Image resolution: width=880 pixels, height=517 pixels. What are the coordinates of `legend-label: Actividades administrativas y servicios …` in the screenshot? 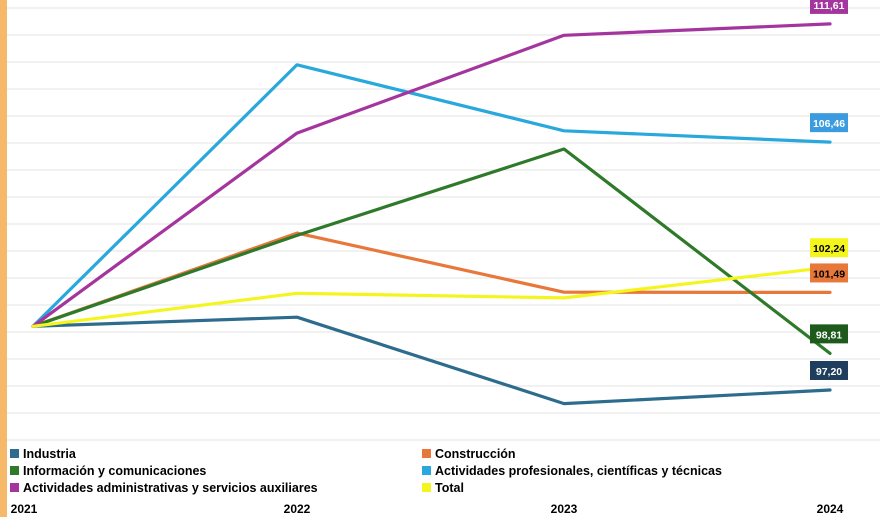 It's located at (170, 487).